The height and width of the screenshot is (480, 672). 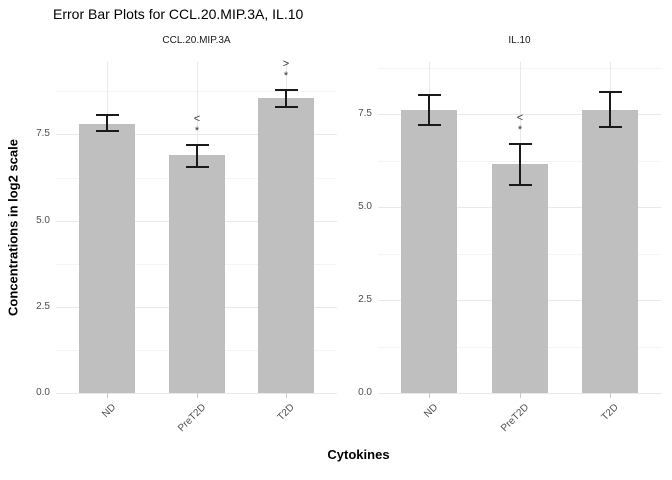 I want to click on facet-strip-label: CCL.20.MIP.3A, so click(x=196, y=40).